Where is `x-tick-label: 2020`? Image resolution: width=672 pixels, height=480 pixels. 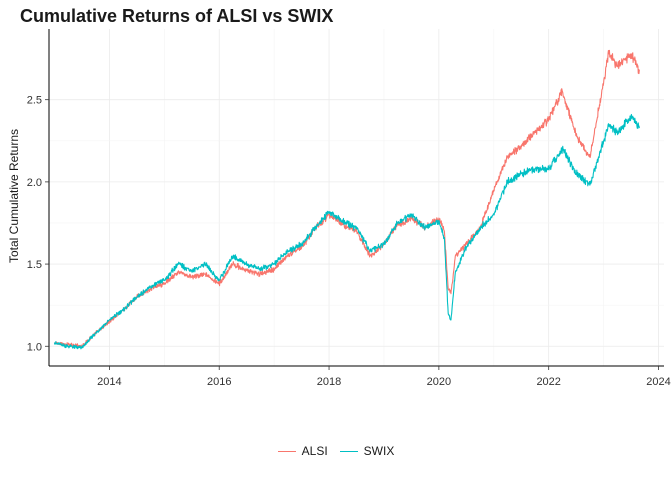 x-tick-label: 2020 is located at coordinates (439, 382).